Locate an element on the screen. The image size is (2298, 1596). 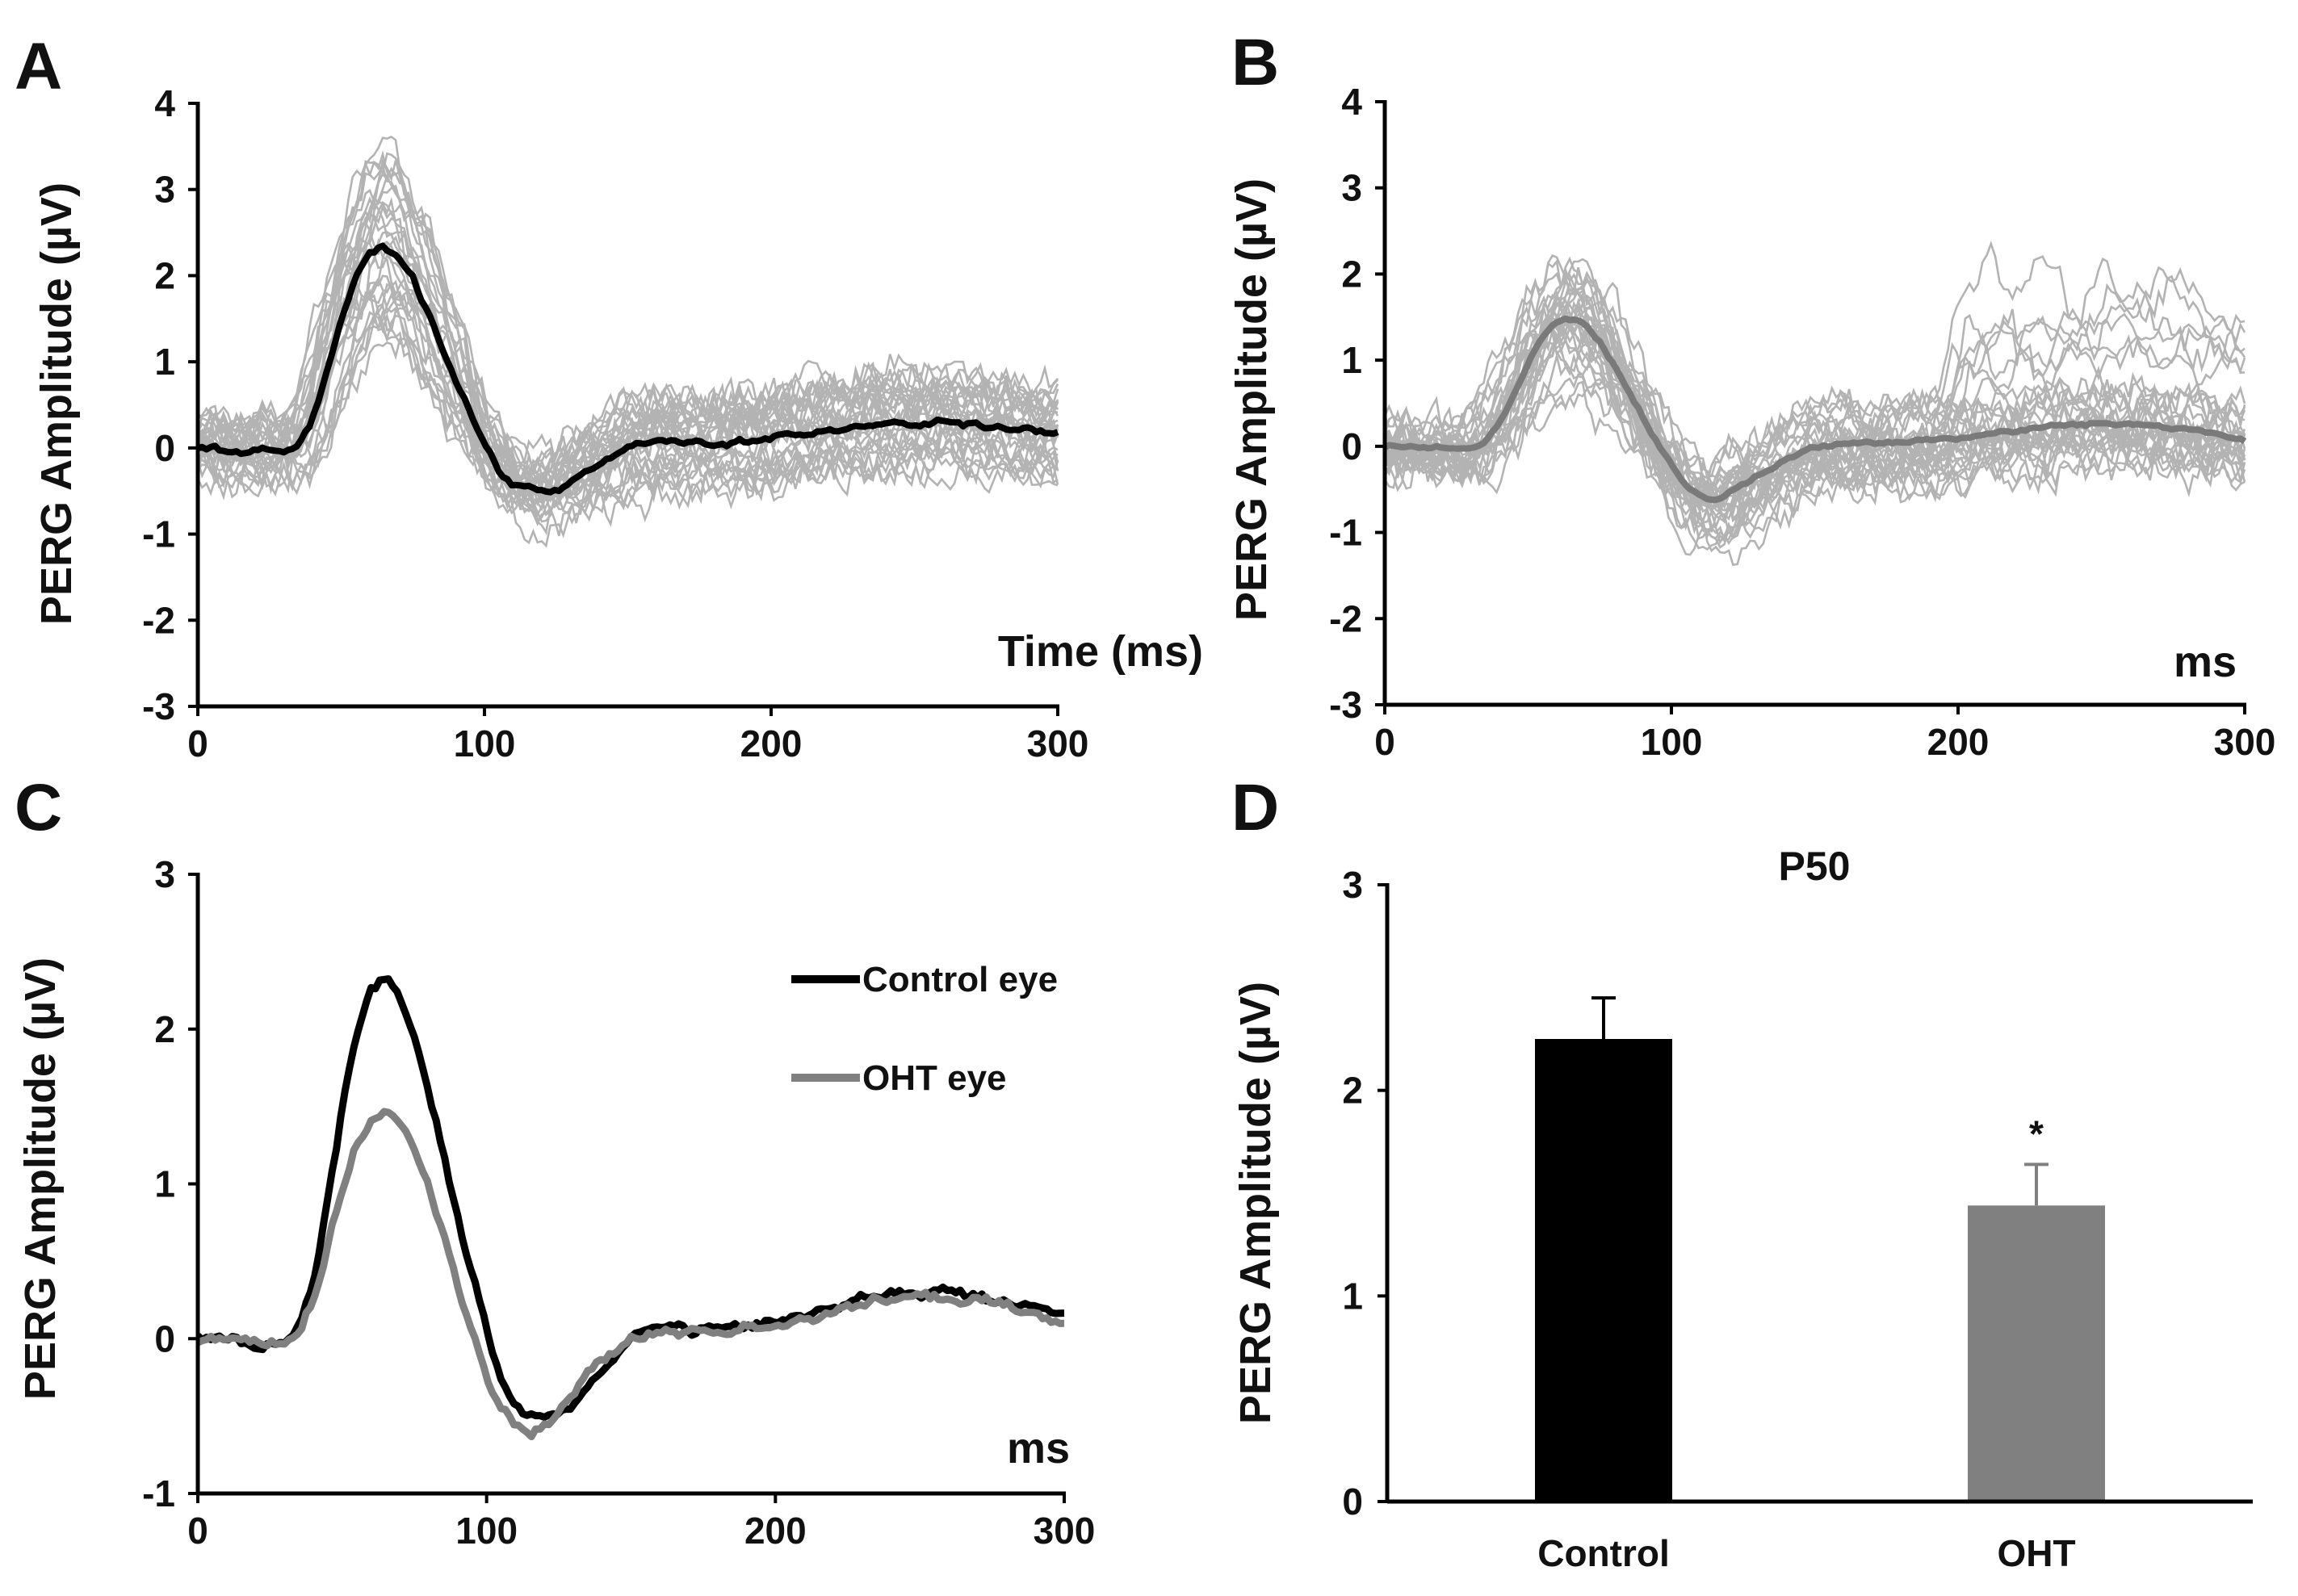
panel-a-marks is located at coordinates (628, 369).